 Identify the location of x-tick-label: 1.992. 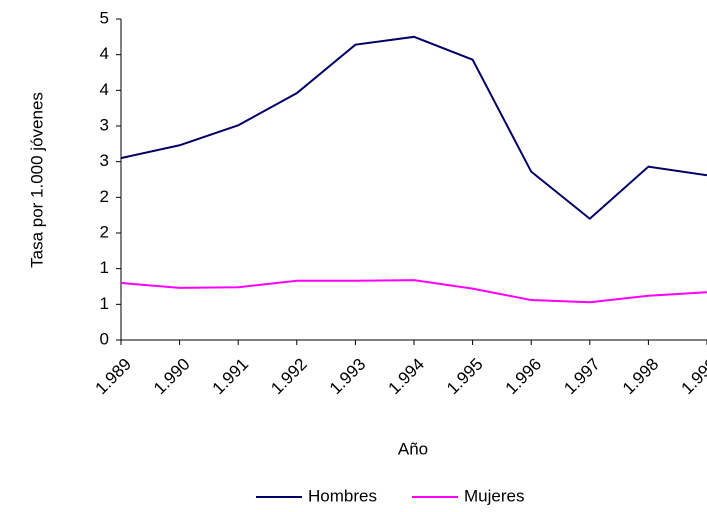
(289, 377).